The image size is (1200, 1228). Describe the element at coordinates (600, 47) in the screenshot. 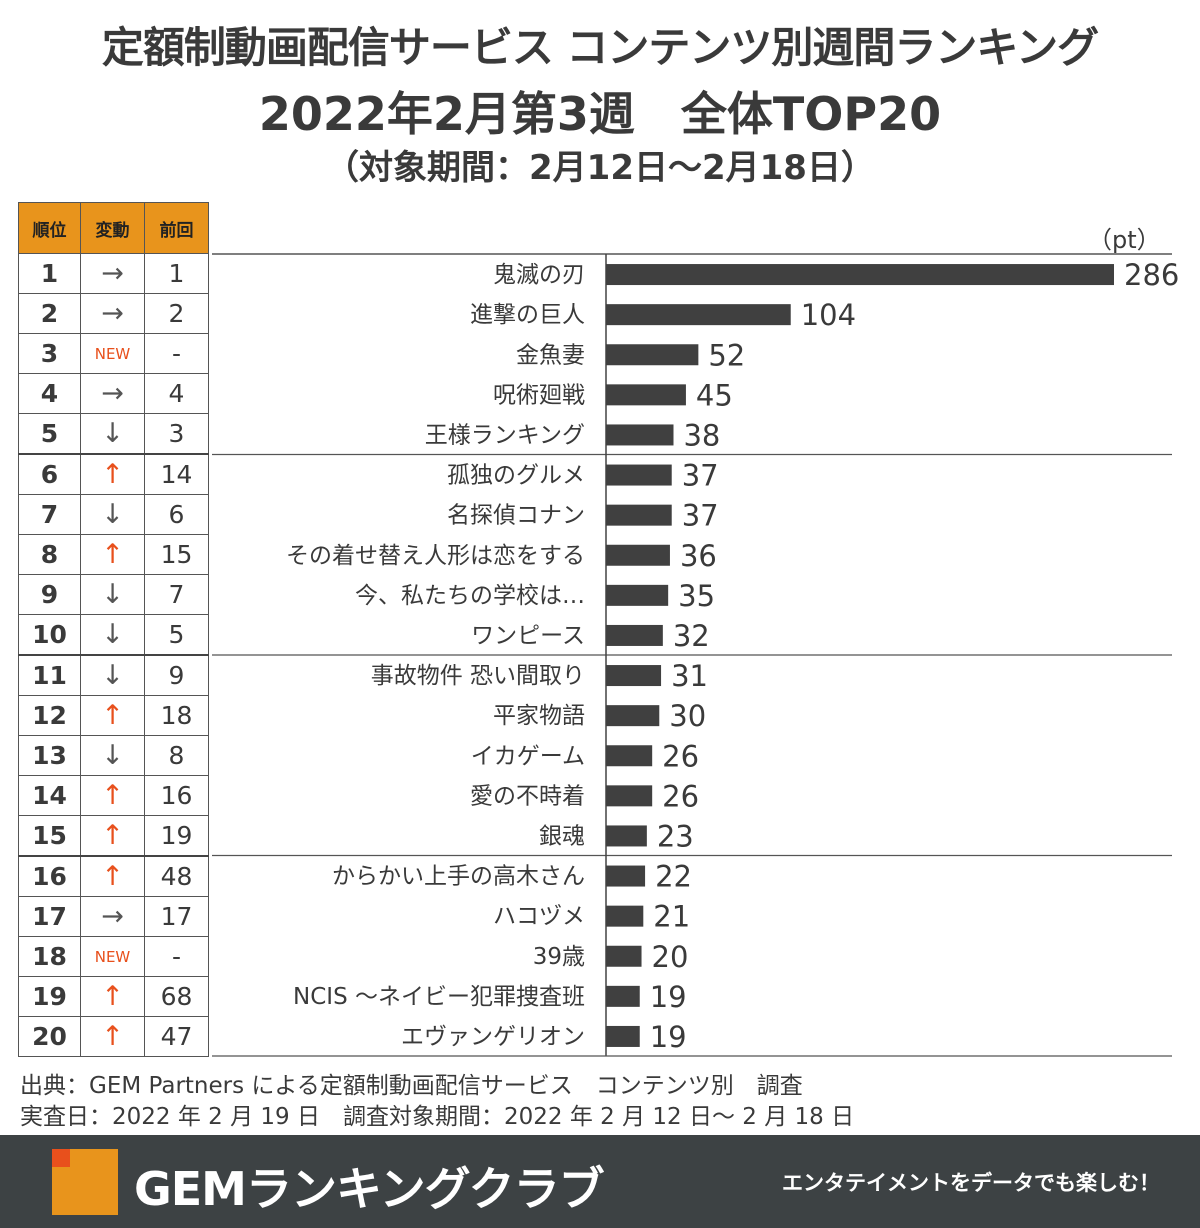

I see `chart-title: 定額制動画配信サービス コンテンツ別週間ランキング` at that location.